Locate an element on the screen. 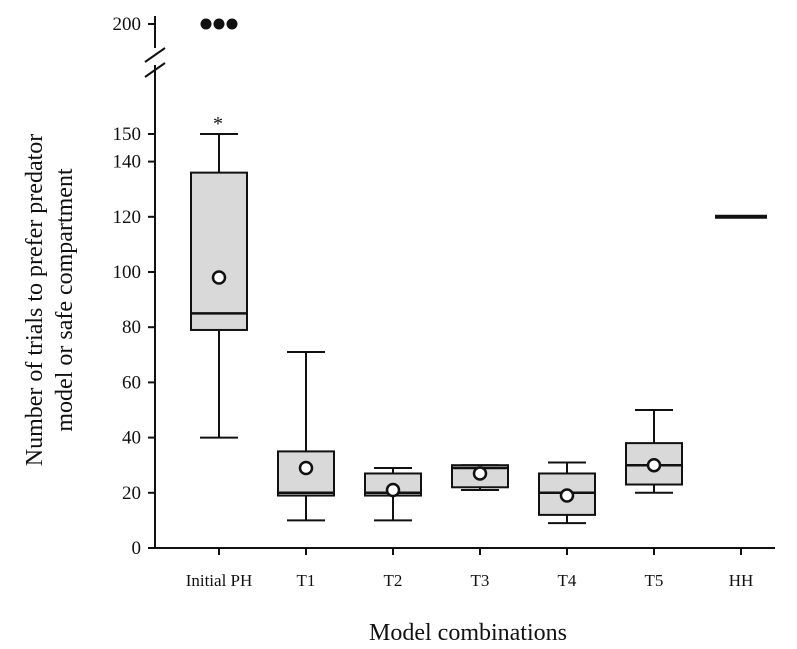 Image resolution: width=797 pixels, height=649 pixels. x-tick-label: T1 is located at coordinates (306, 580).